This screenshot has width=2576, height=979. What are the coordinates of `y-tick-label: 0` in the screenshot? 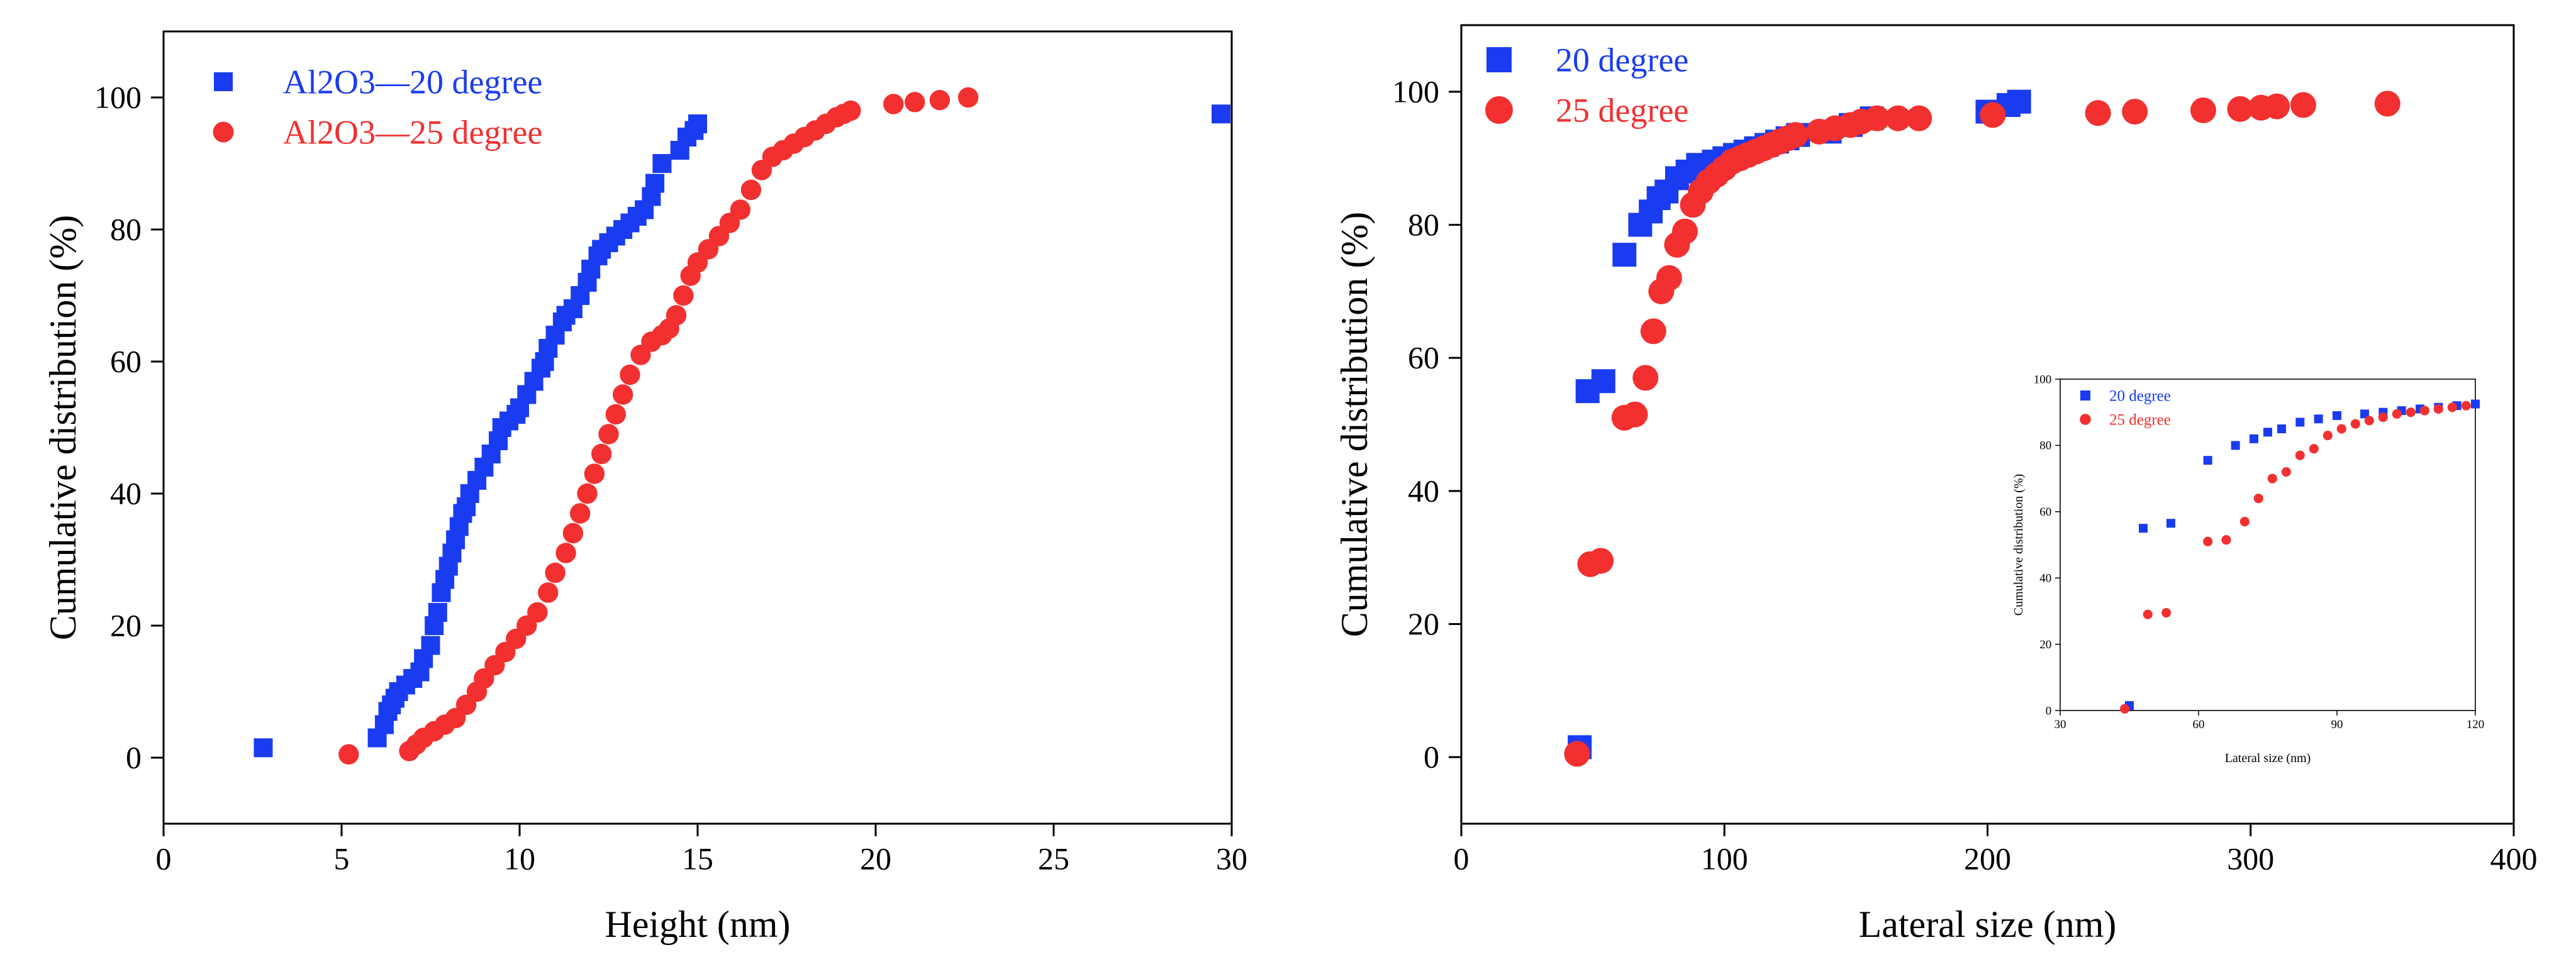 It's located at (134, 758).